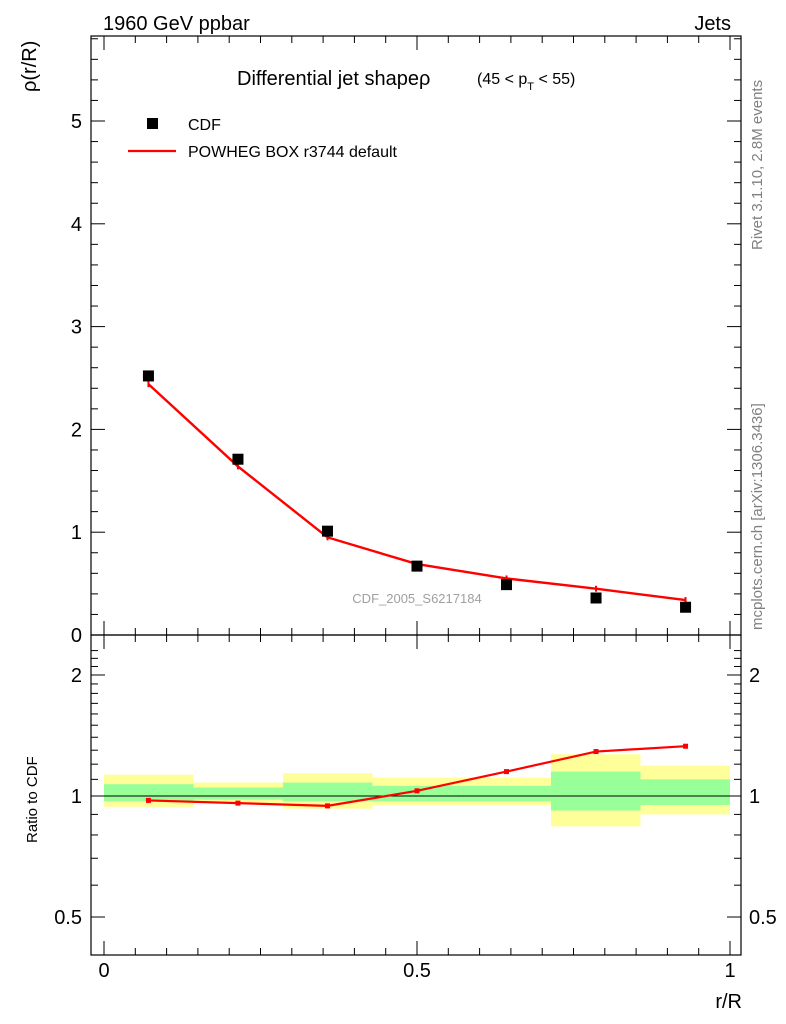 The width and height of the screenshot is (786, 1024). What do you see at coordinates (76, 225) in the screenshot?
I see `main-y-tick-label: 4` at bounding box center [76, 225].